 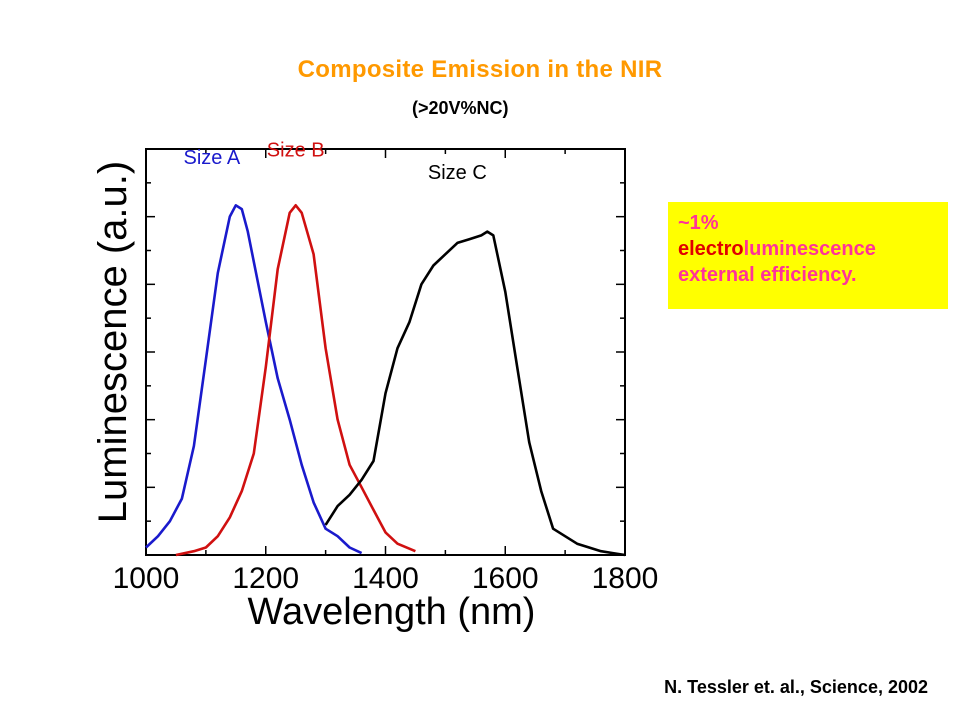 I want to click on citation: N. Tessler et. al., Science, 2002, so click(x=796, y=687).